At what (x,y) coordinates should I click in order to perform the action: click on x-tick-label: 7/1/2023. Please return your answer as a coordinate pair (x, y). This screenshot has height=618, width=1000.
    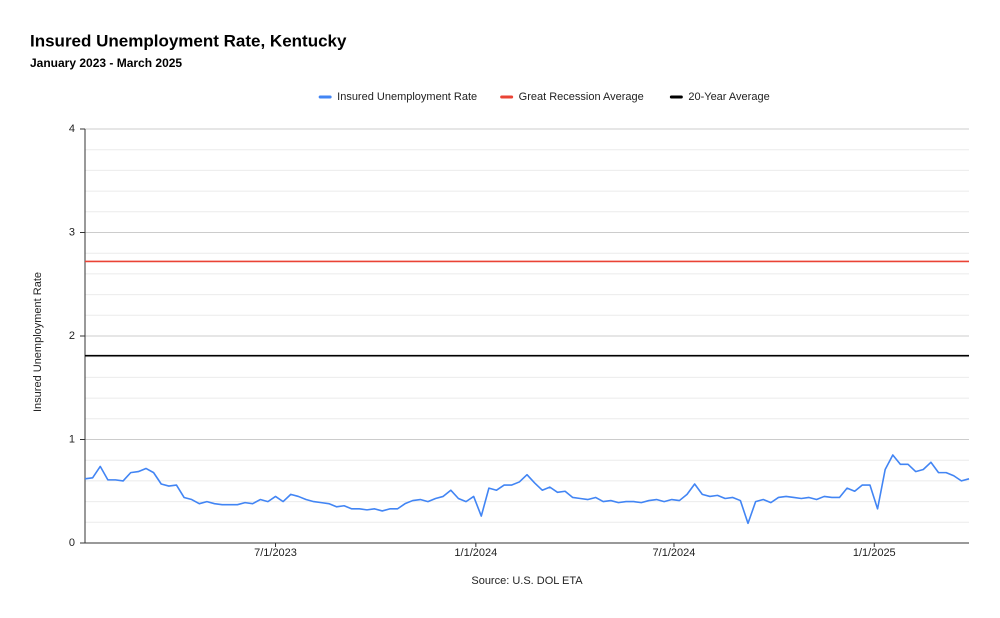
    Looking at the image, I should click on (275, 553).